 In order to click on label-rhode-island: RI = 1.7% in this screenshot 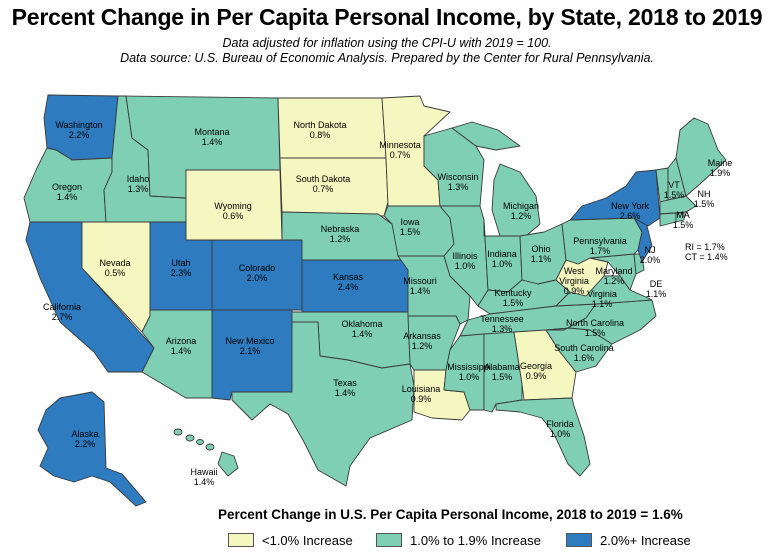, I will do `click(705, 247)`.